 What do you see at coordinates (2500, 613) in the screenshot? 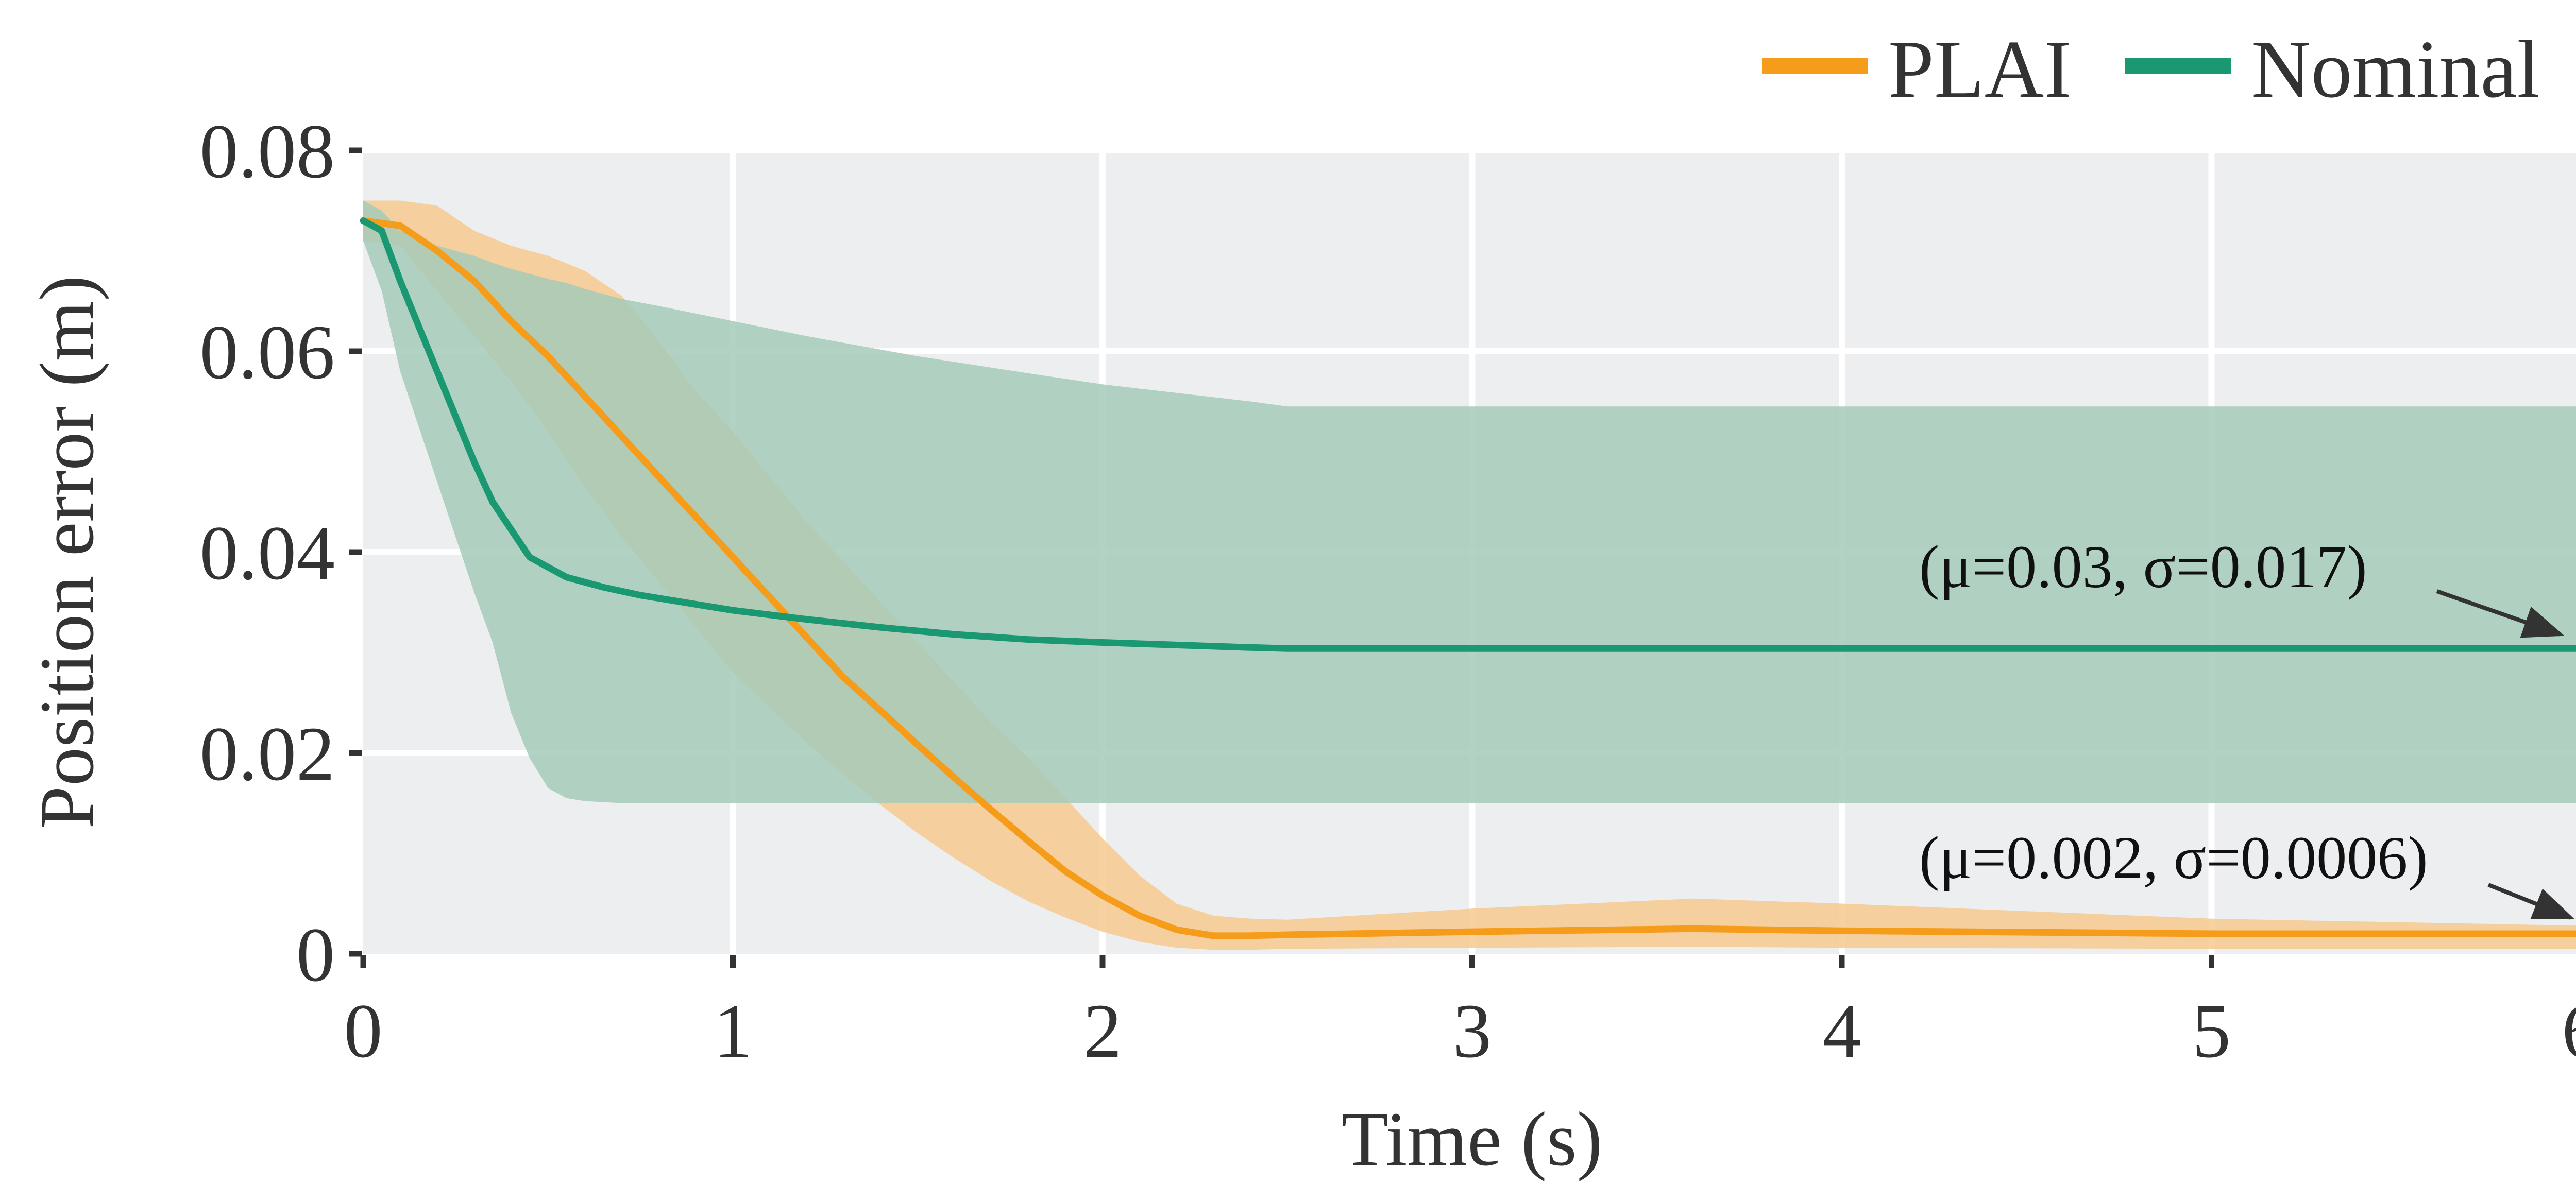
I see `annotation-arrow-nominal` at bounding box center [2500, 613].